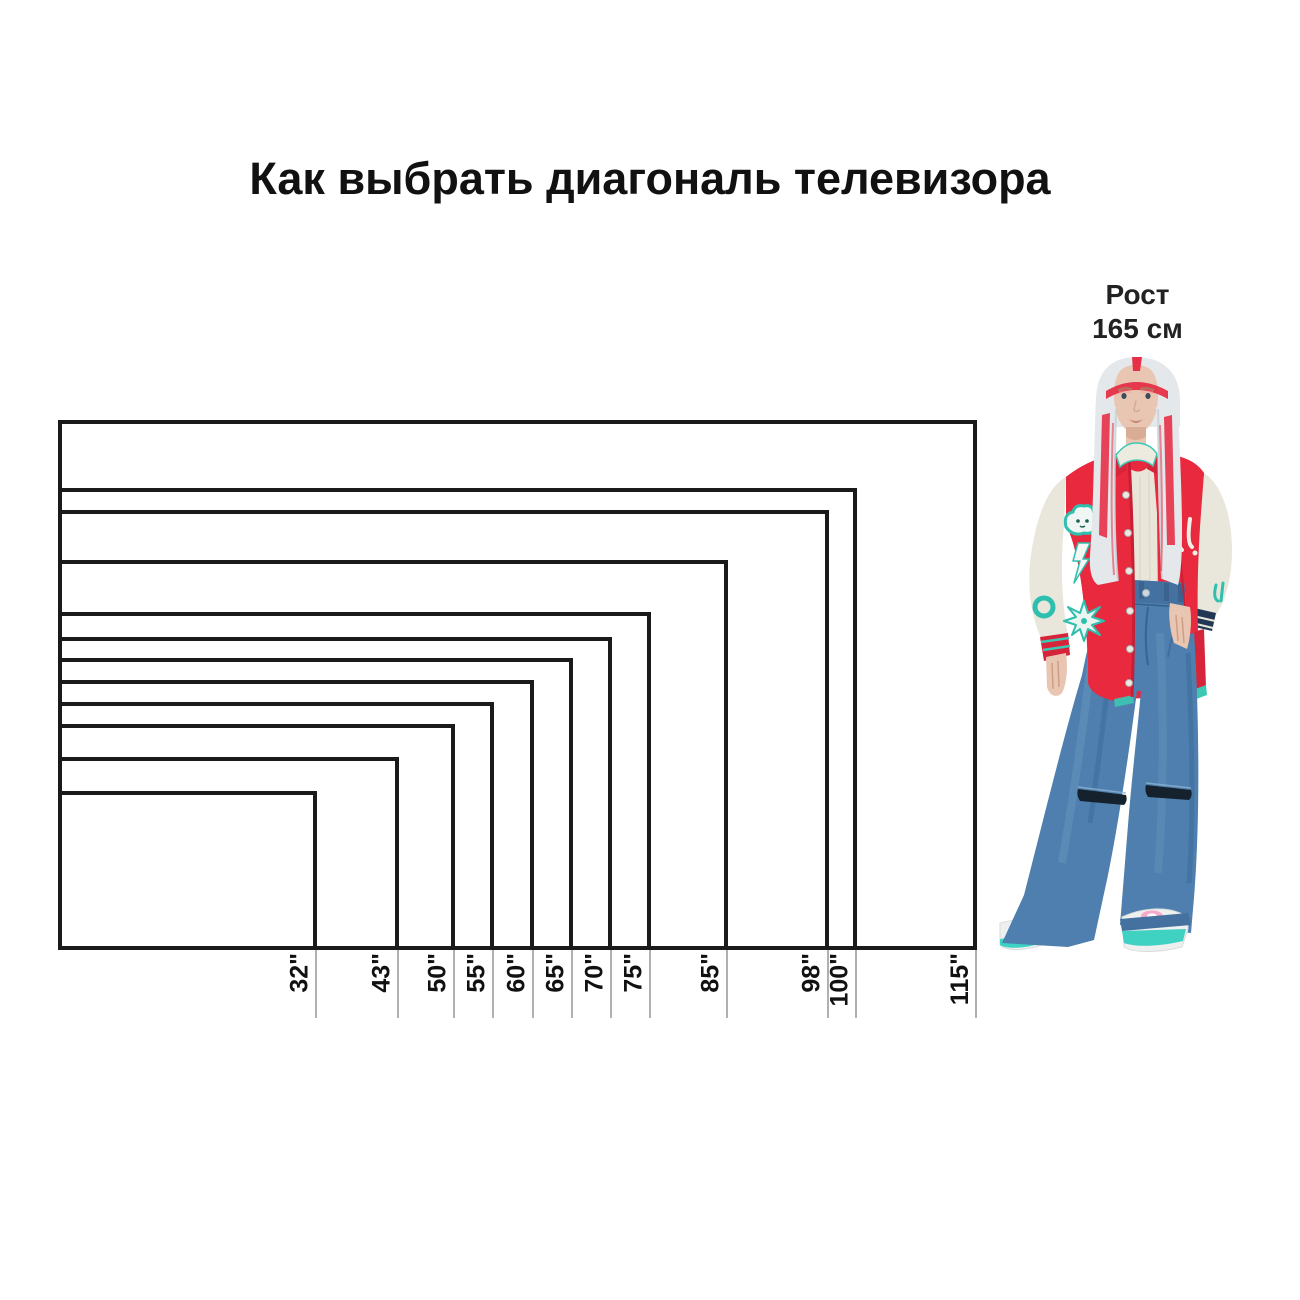 This screenshot has height=1300, width=1300. What do you see at coordinates (300, 973) in the screenshot?
I see `size-label-32: 32"` at bounding box center [300, 973].